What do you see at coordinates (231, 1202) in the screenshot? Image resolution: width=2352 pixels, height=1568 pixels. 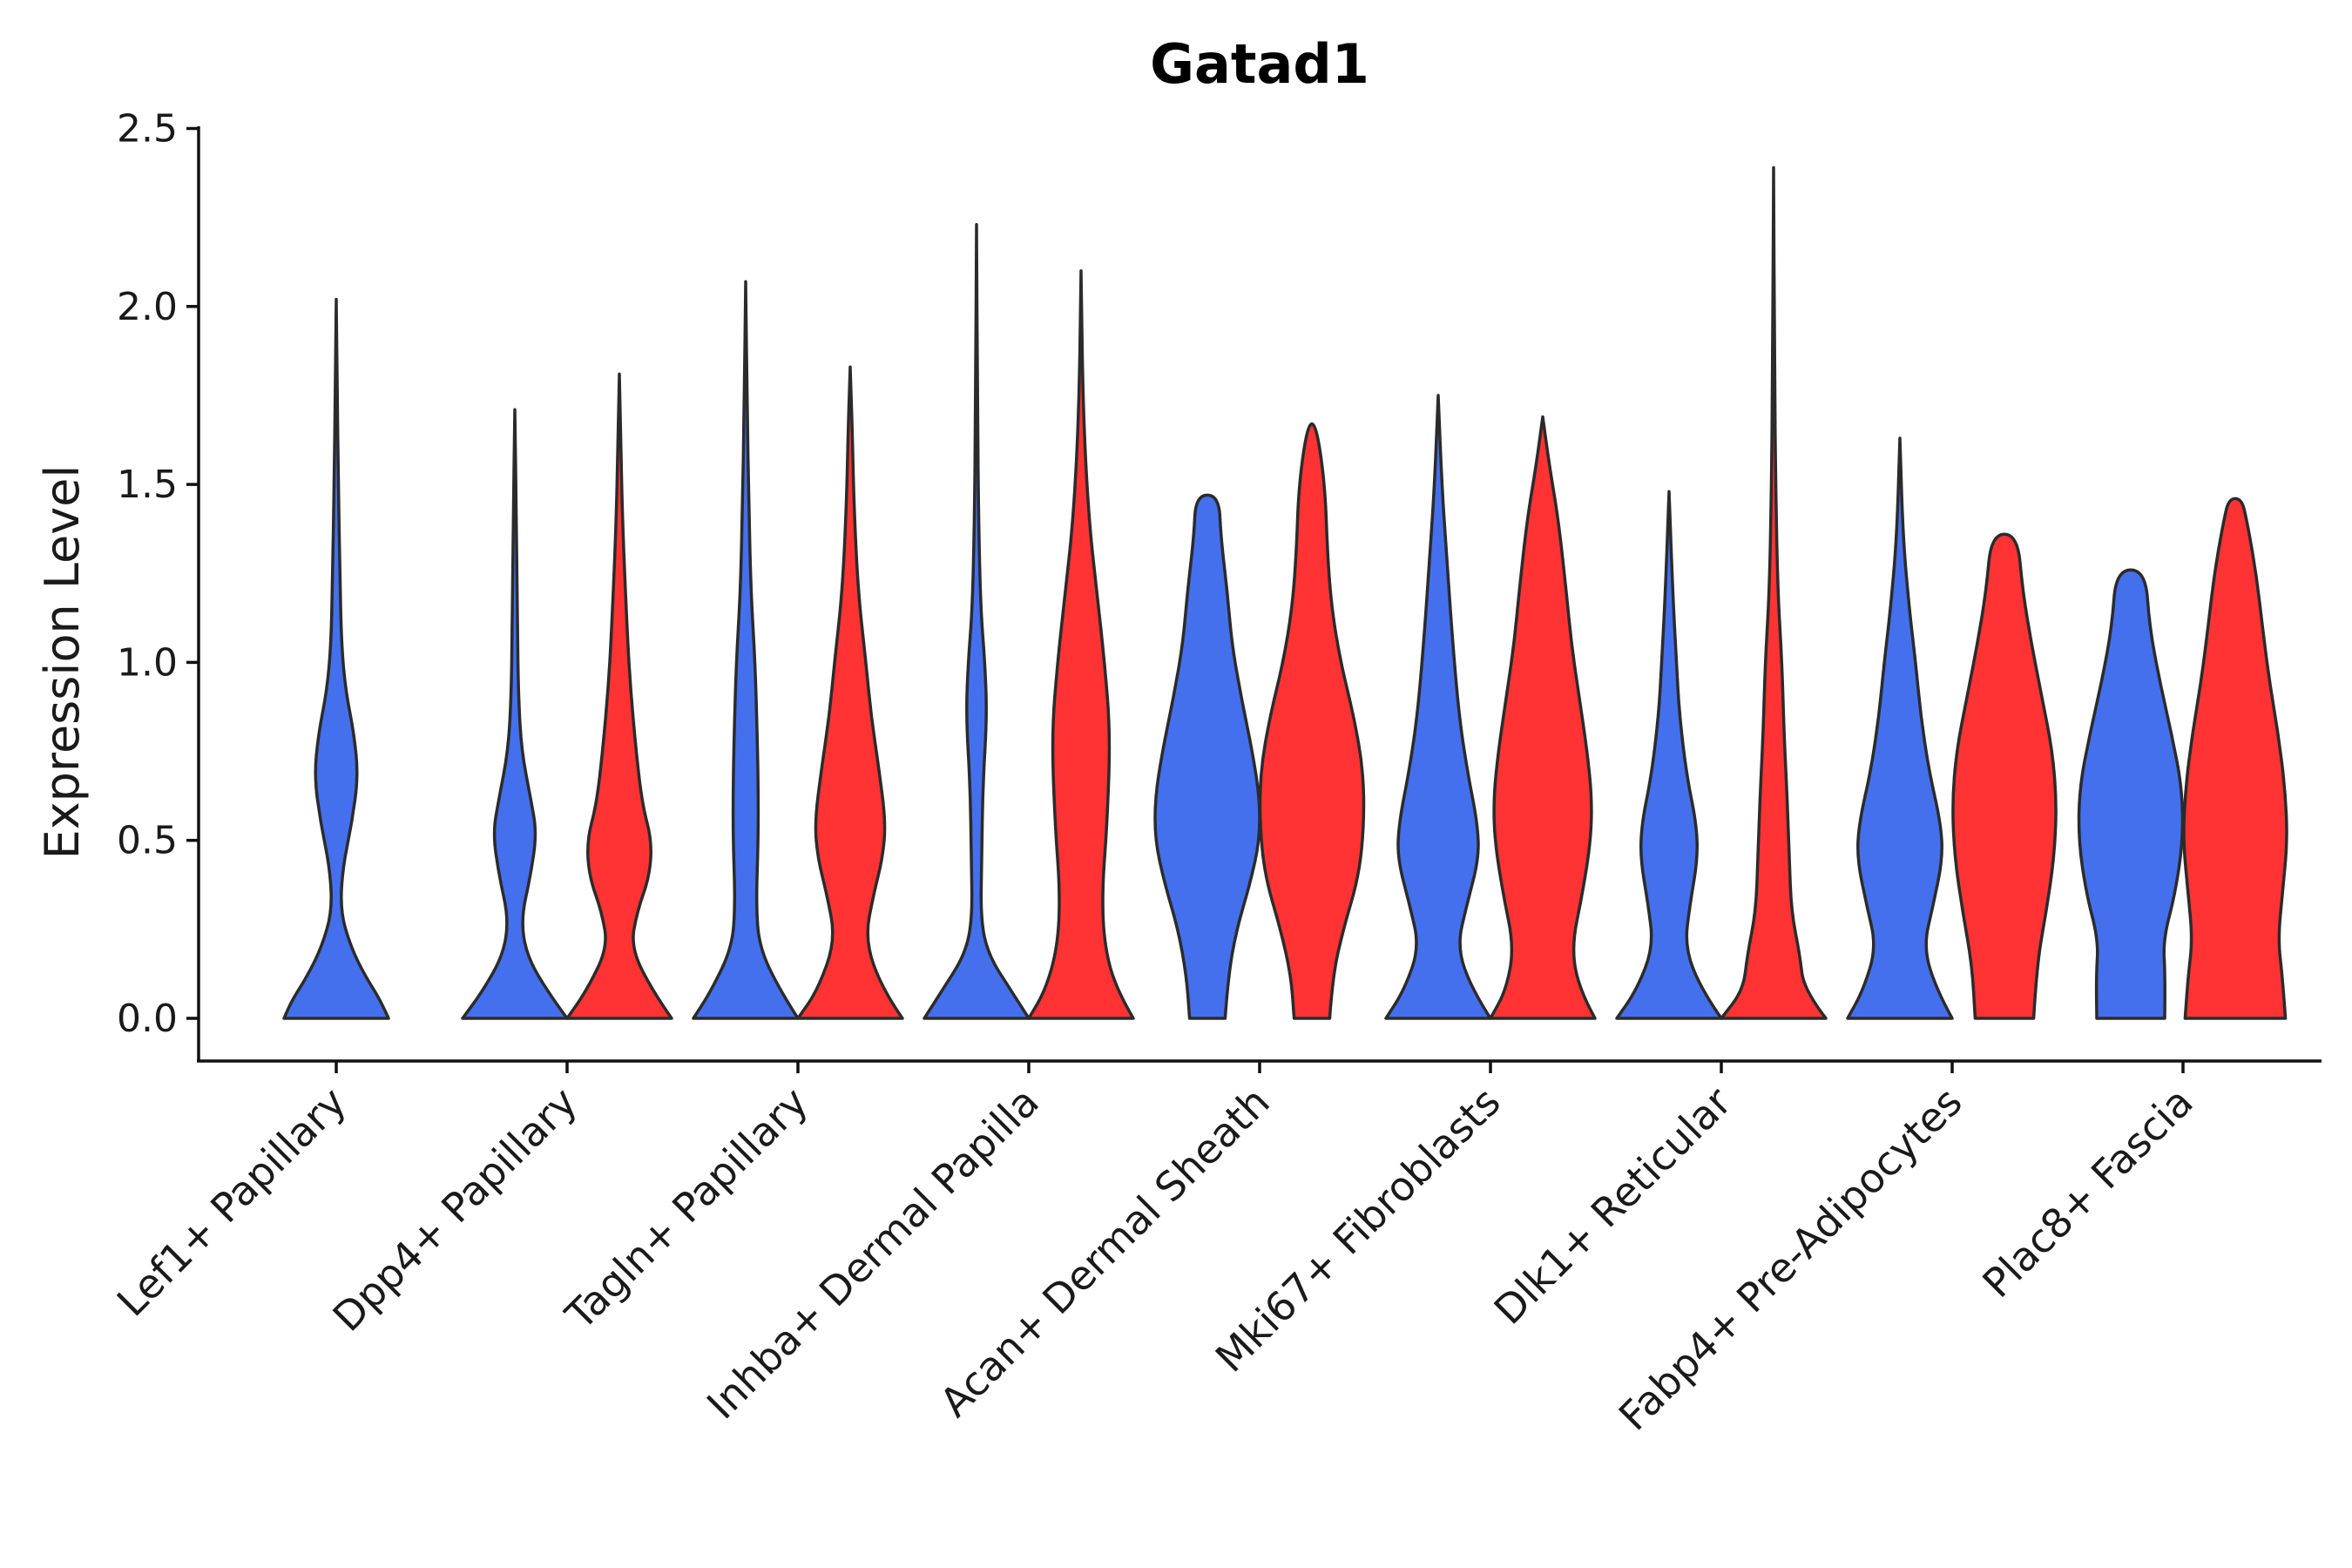 I see `x-tick-label: Lef1+ Papillary` at bounding box center [231, 1202].